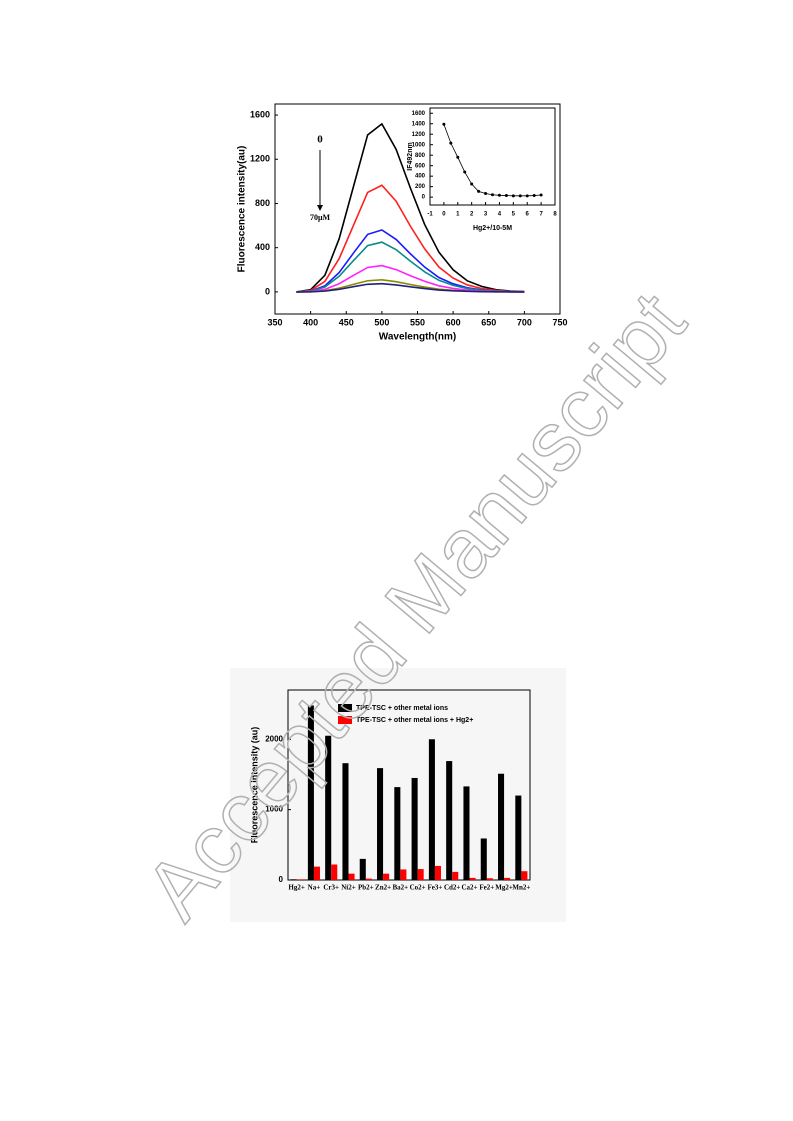  I want to click on x-tick-label: 8, so click(555, 215).